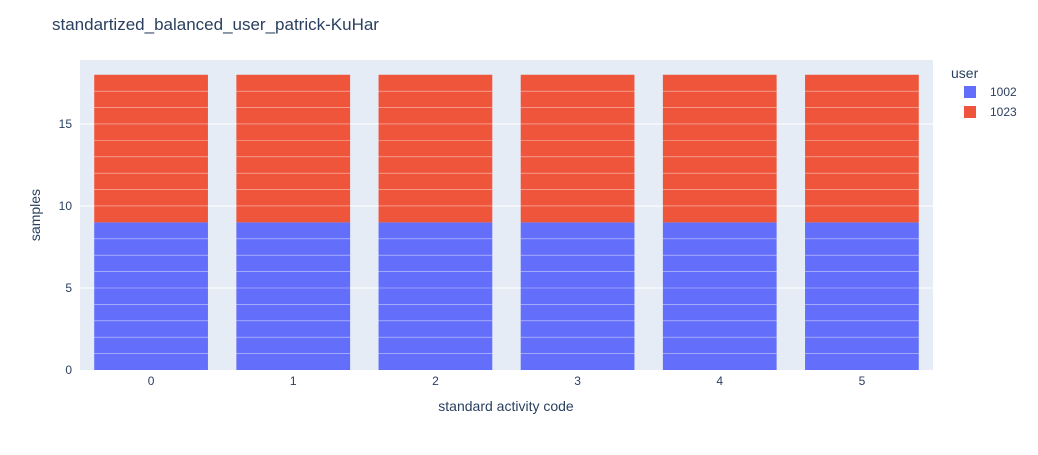 Image resolution: width=1038 pixels, height=455 pixels. Describe the element at coordinates (965, 73) in the screenshot. I see `legend-title: user` at that location.